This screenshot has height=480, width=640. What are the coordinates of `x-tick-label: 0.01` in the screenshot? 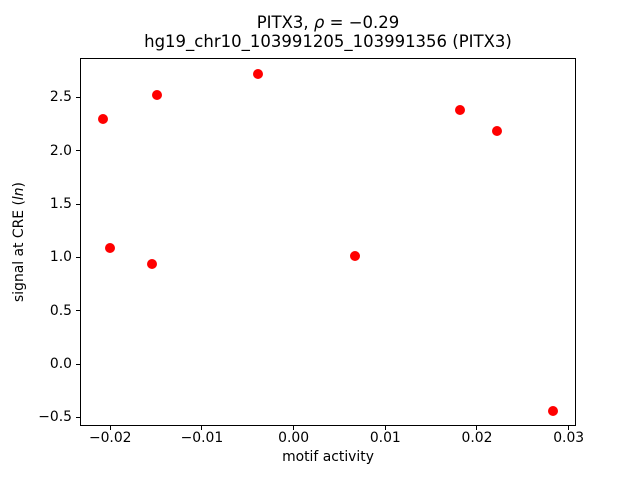 It's located at (385, 438).